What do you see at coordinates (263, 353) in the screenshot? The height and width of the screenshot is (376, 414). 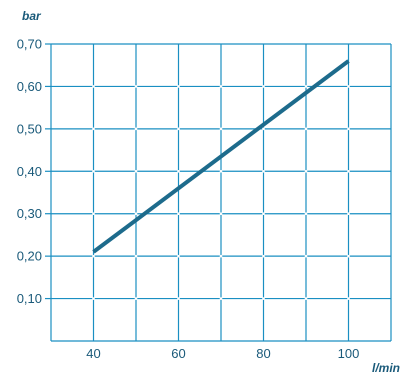 I see `x-tick-label: 80` at bounding box center [263, 353].